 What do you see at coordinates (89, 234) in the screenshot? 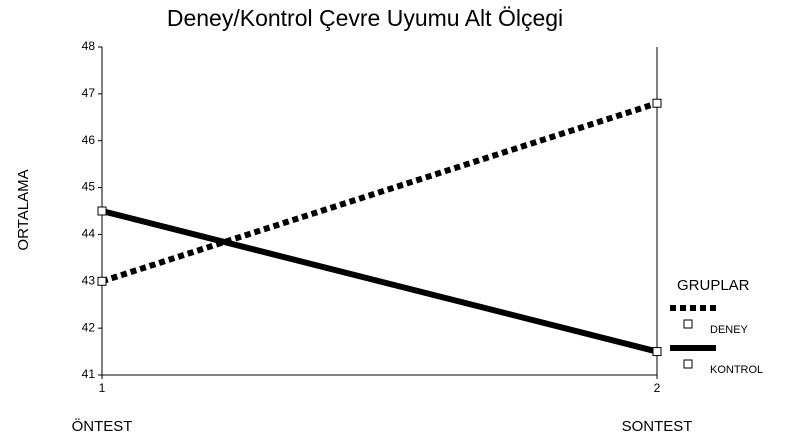
I see `y-tick-label: 44` at bounding box center [89, 234].